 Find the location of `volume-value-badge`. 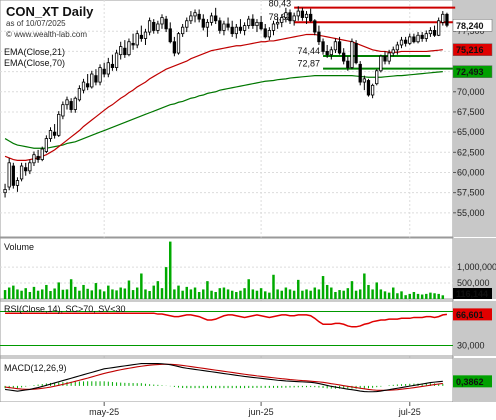

volume-value-badge is located at coordinates (472, 293).